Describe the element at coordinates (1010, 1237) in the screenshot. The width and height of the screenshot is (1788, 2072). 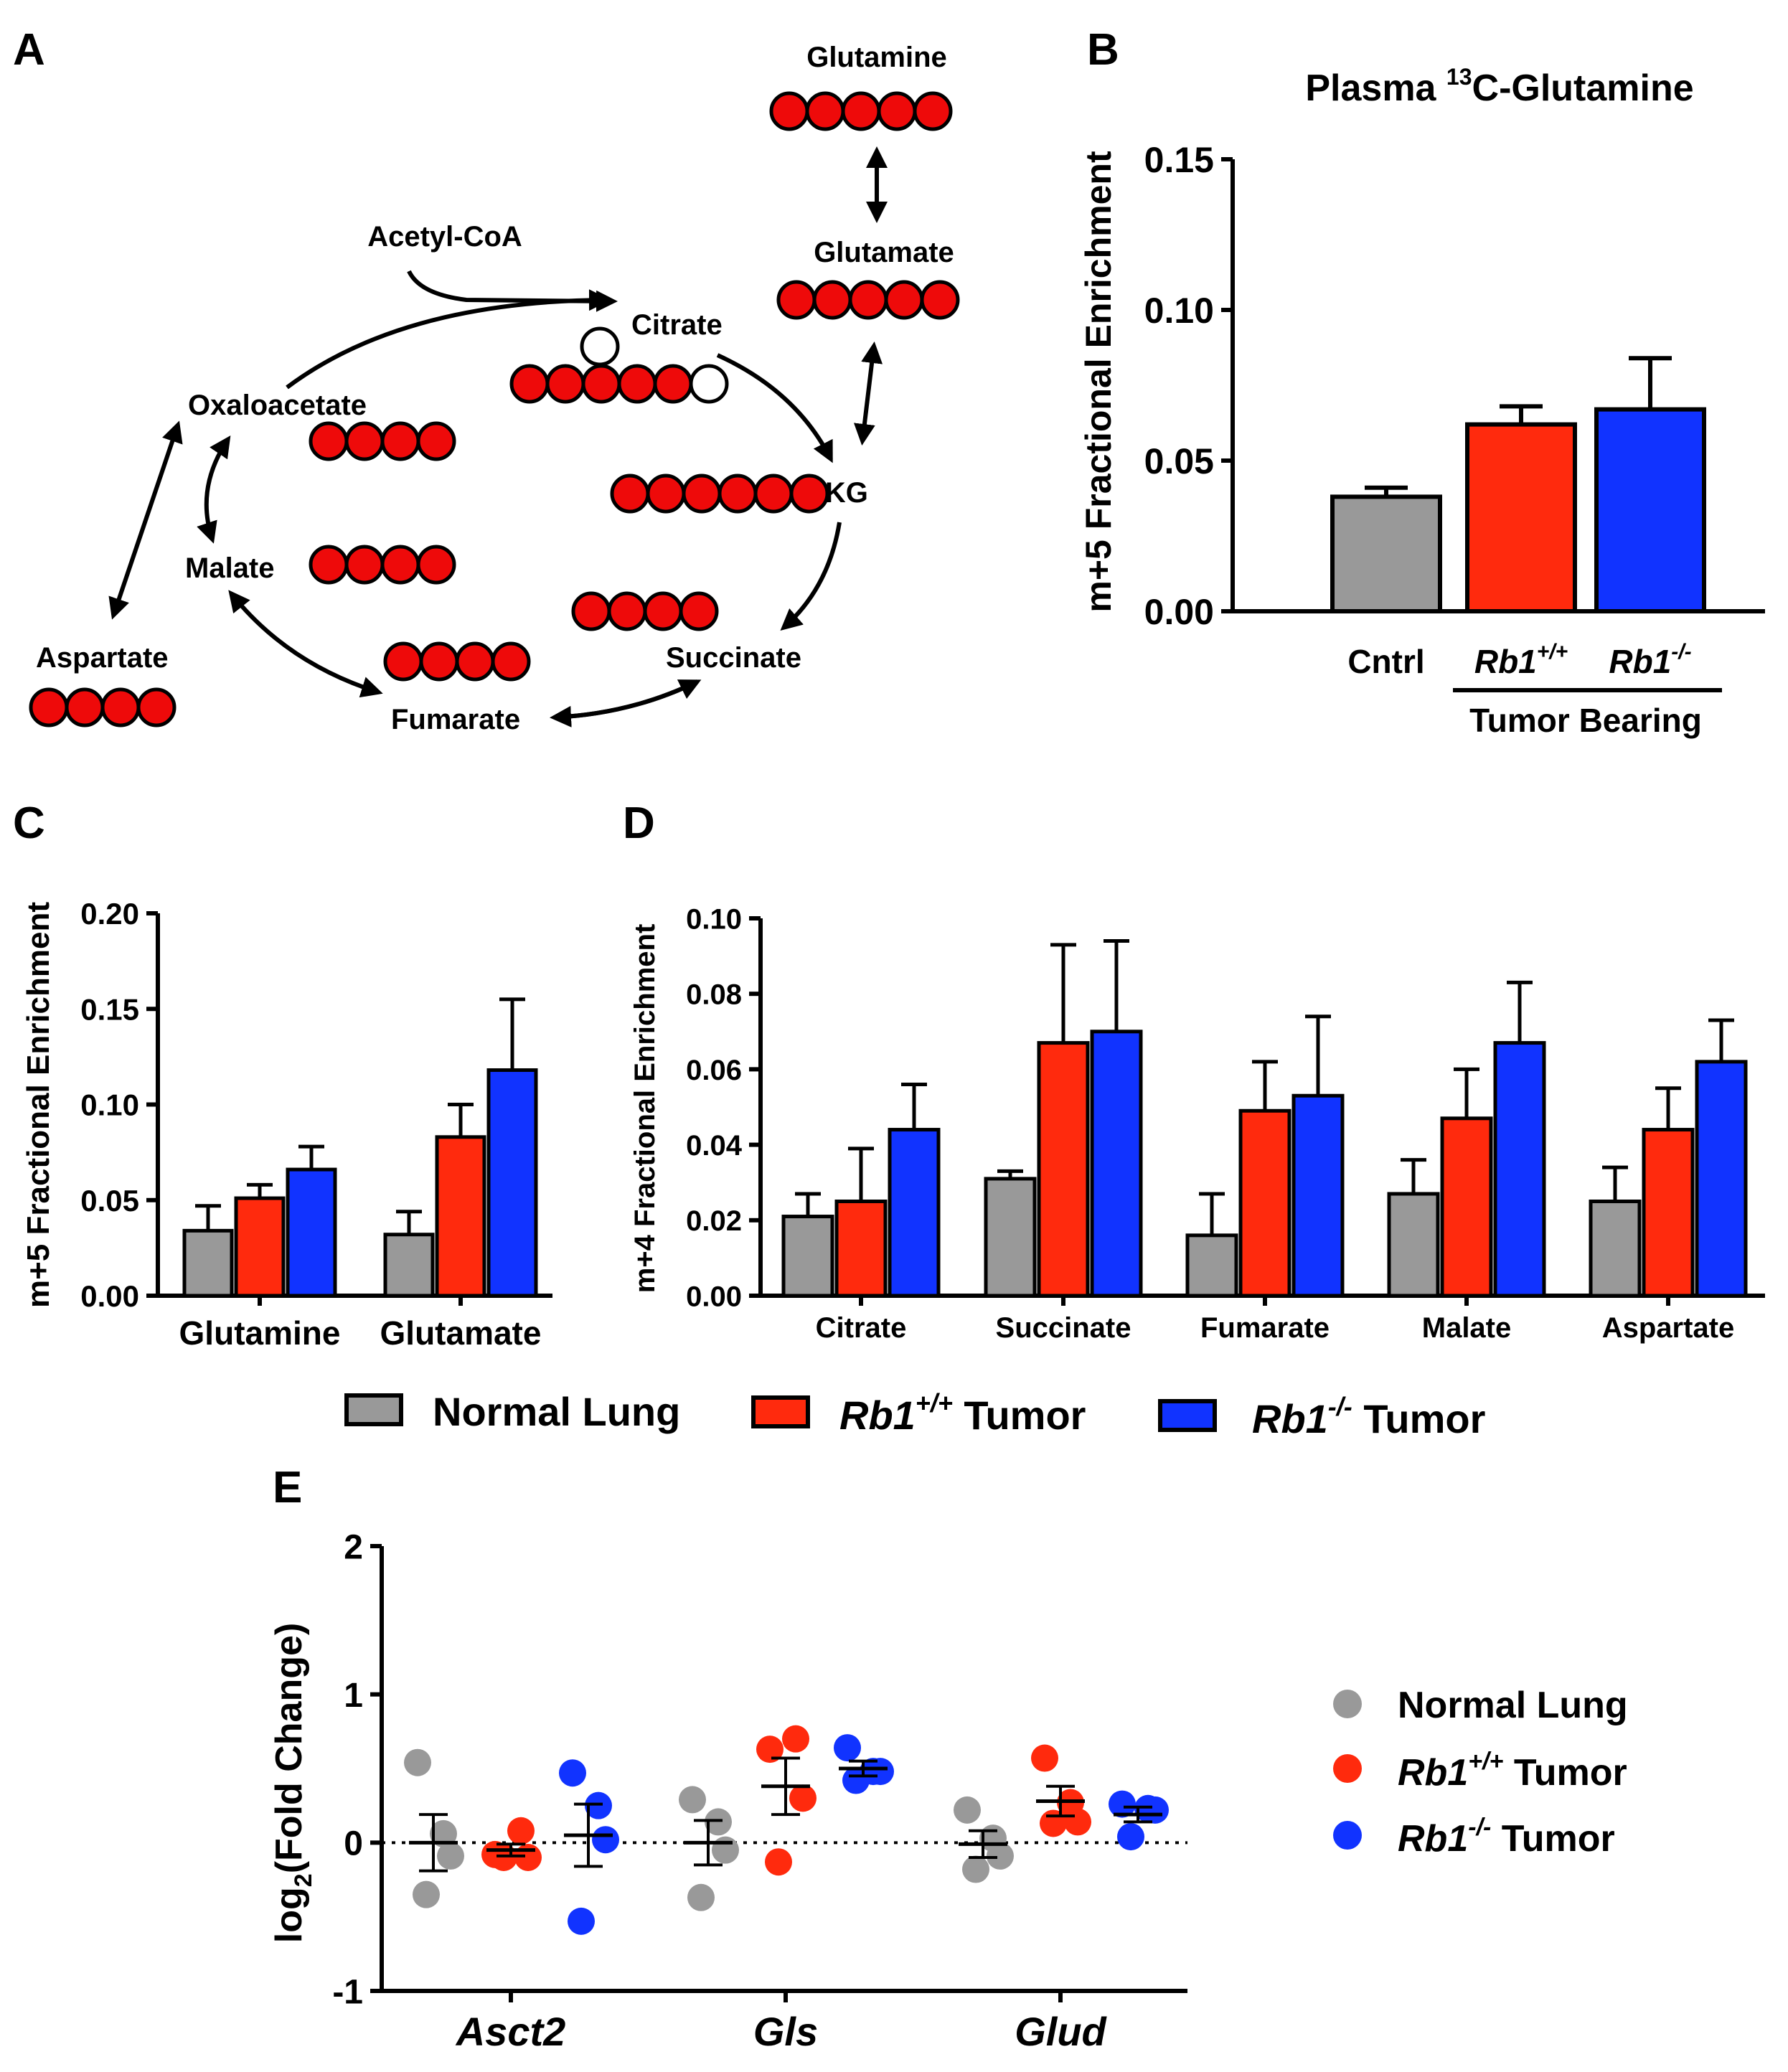
I see `bar-normal-lung-succinate` at that location.